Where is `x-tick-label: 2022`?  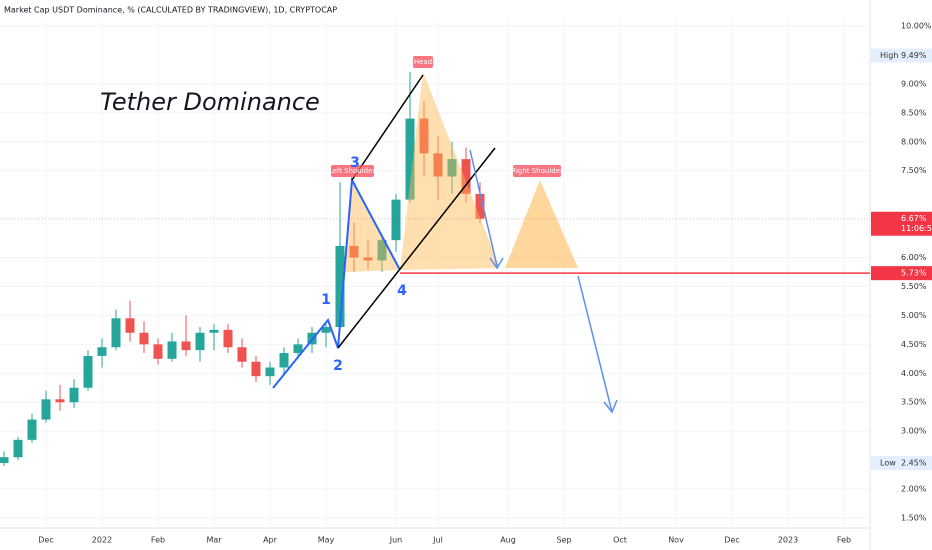
x-tick-label: 2022 is located at coordinates (102, 540).